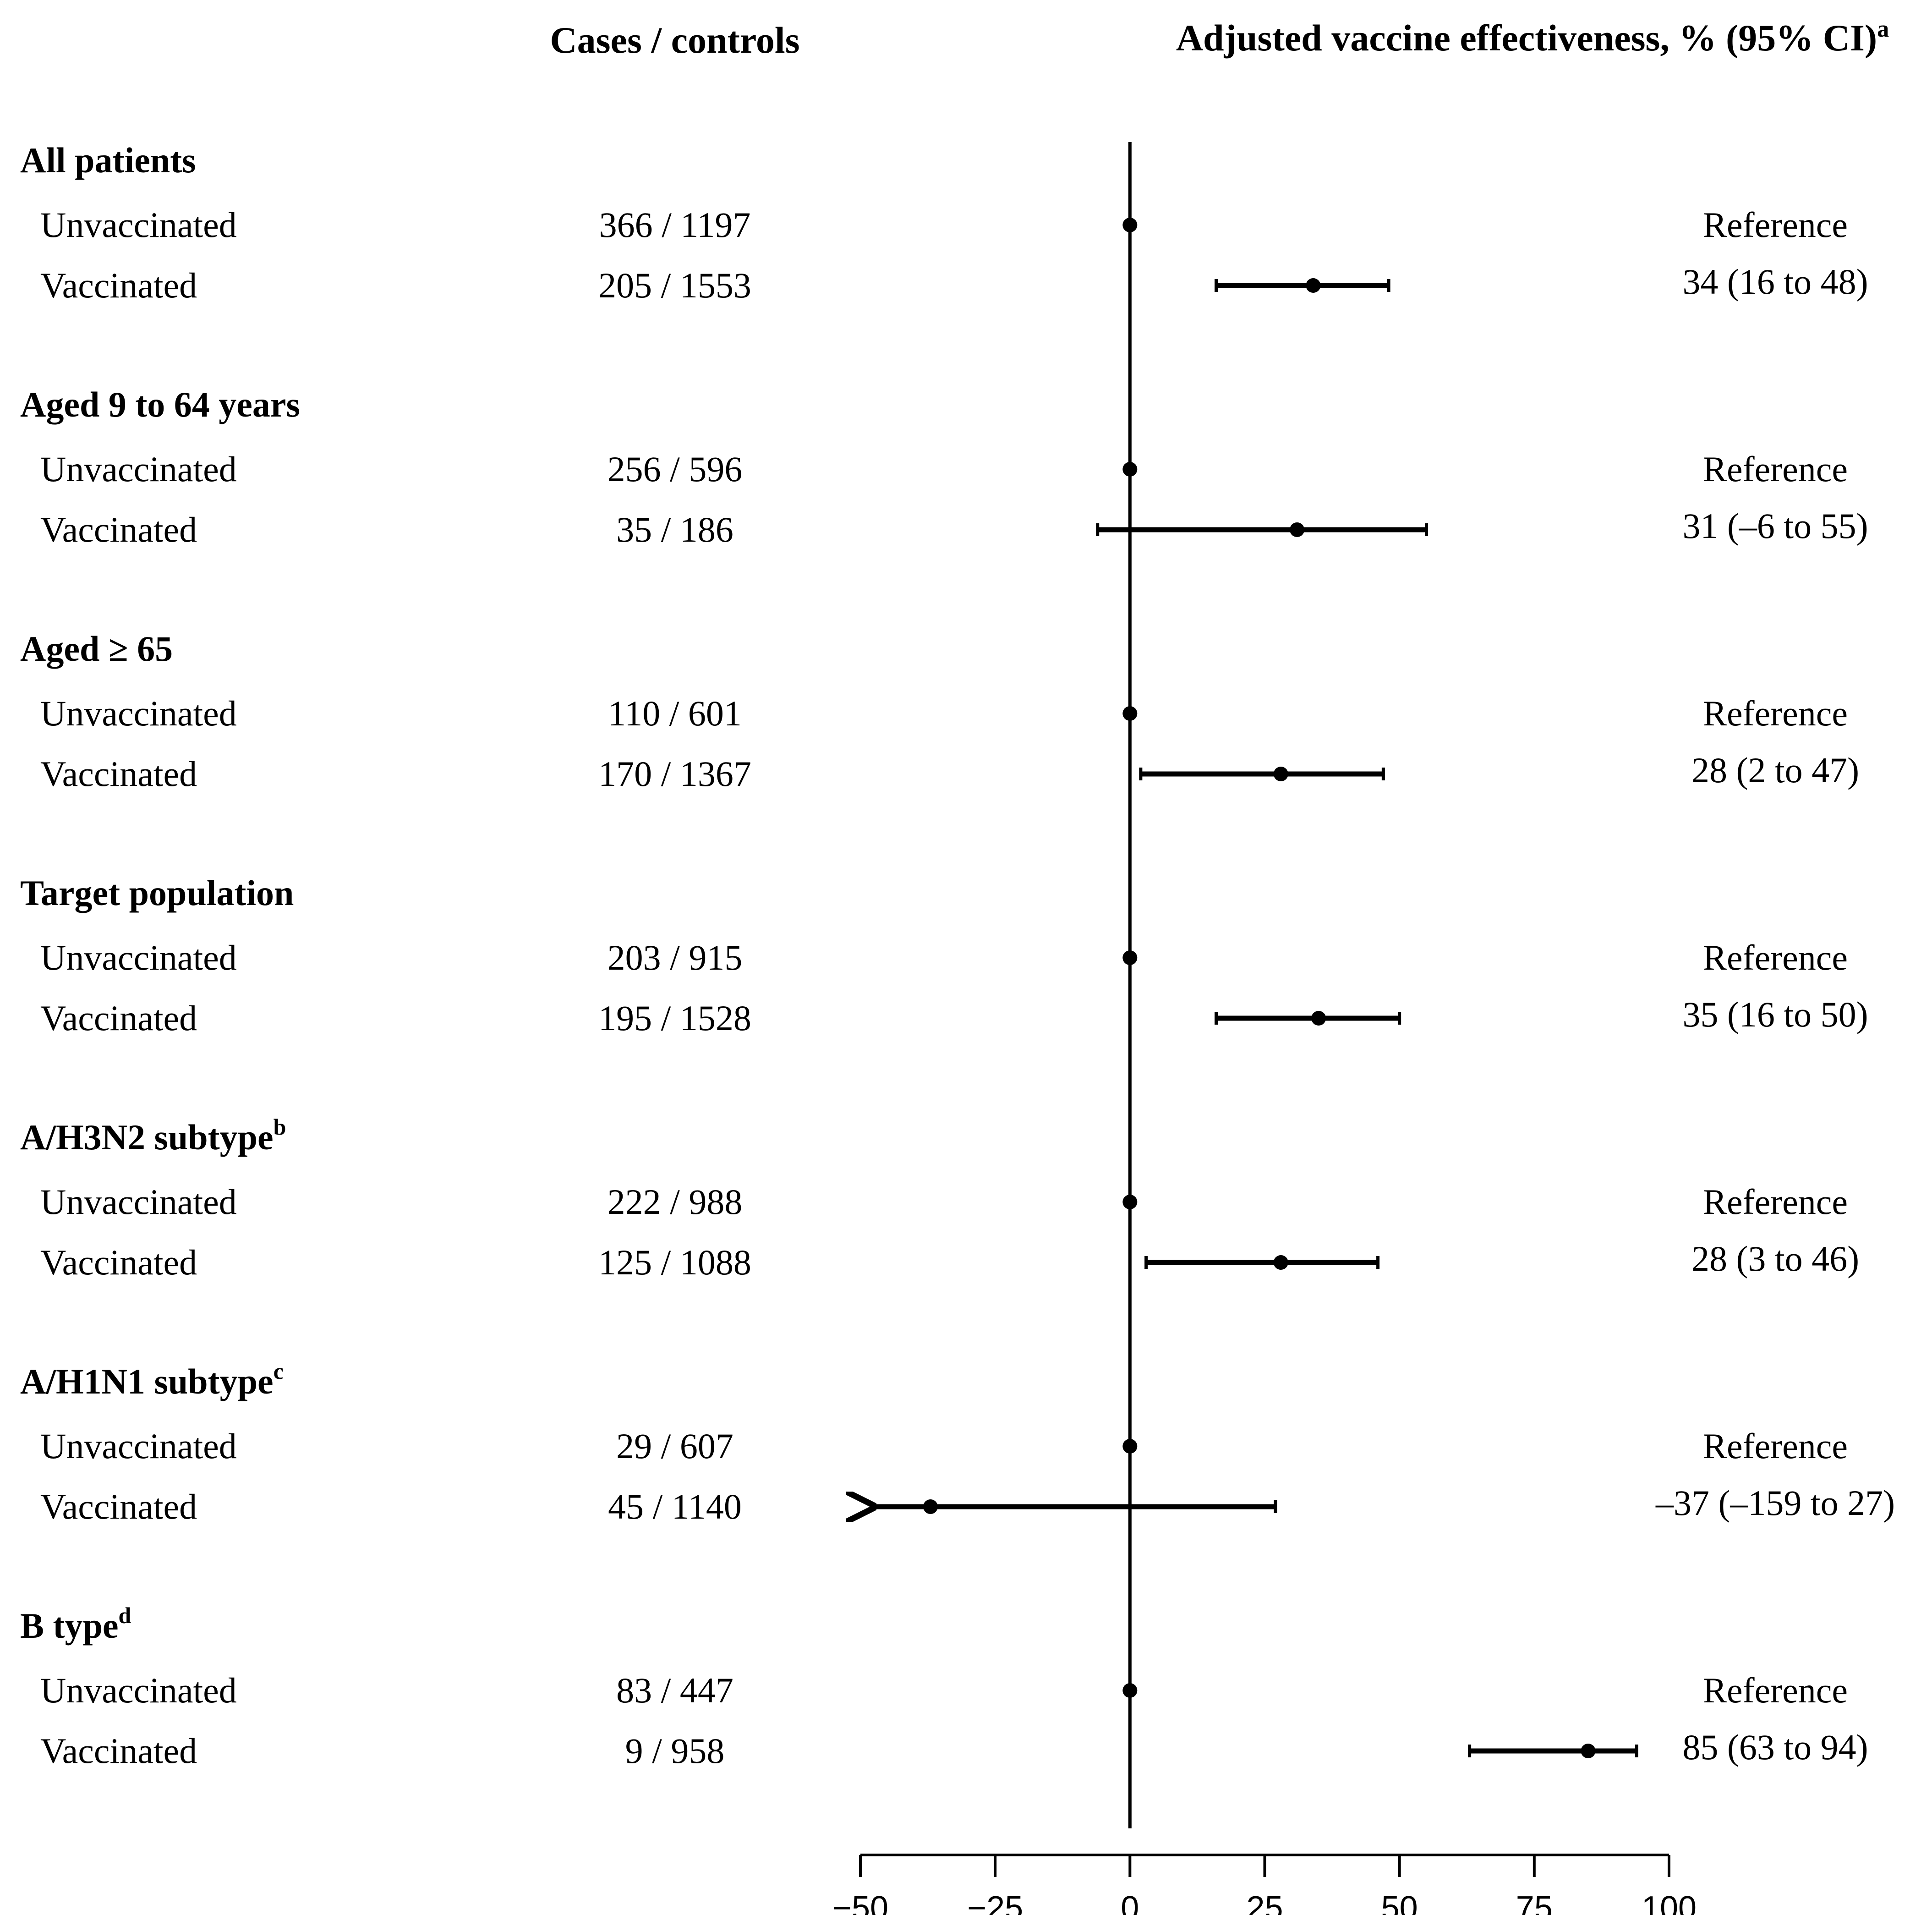  I want to click on subgroup-title-text: A/H3N2 subtype, so click(147, 1137).